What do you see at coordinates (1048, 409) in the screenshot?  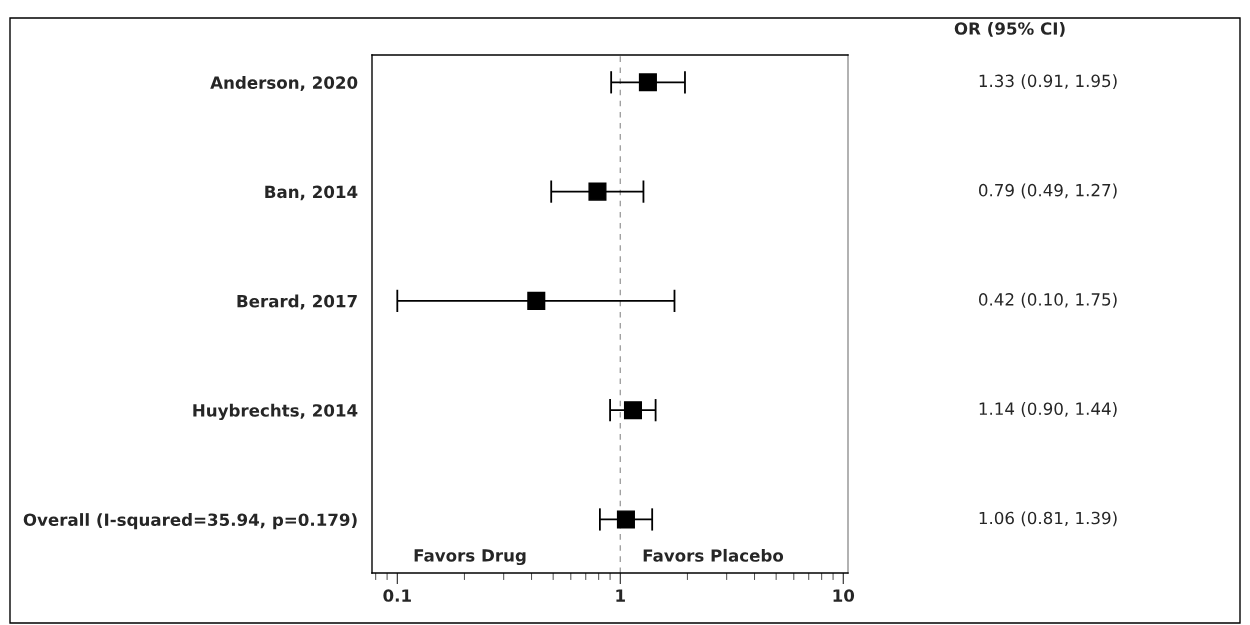 I see `data-label: 1.14 (0.90, 1.44)` at bounding box center [1048, 409].